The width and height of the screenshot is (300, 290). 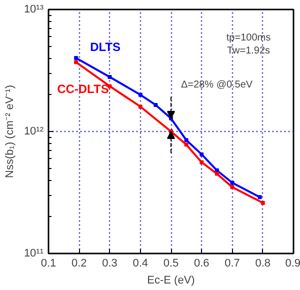 What do you see at coordinates (34, 132) in the screenshot?
I see `y-tick-label: 10¹²` at bounding box center [34, 132].